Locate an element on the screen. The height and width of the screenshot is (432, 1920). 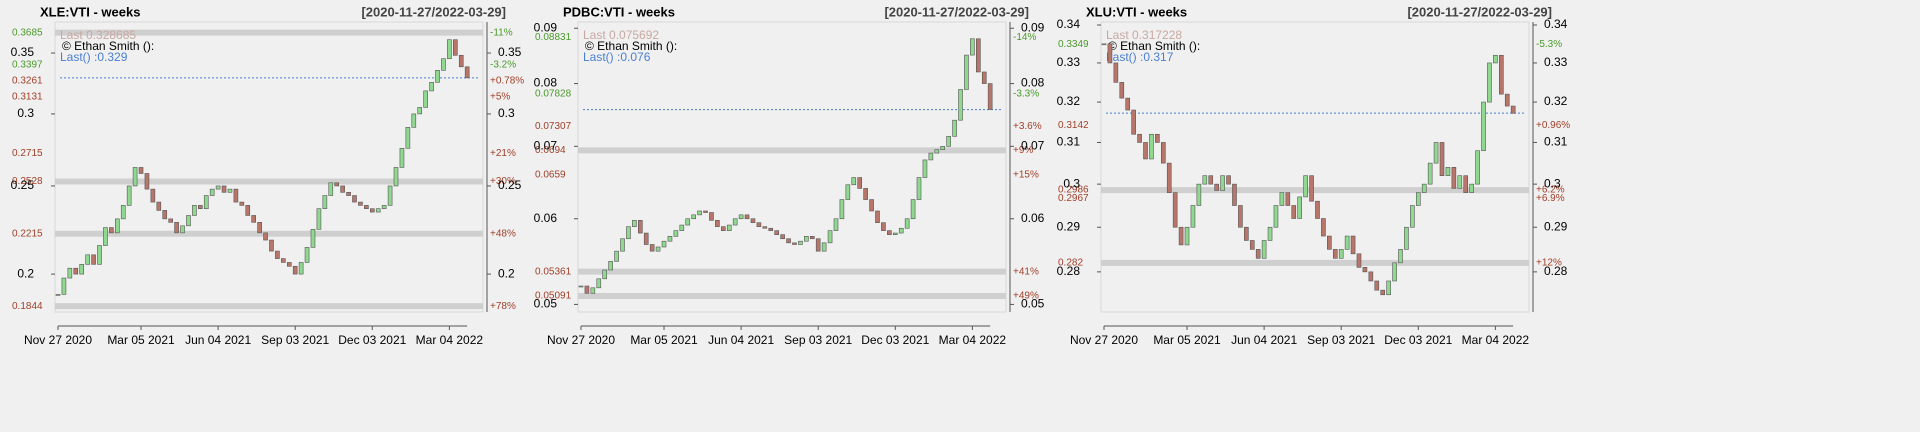
credit: © Ethan Smith (): is located at coordinates (108, 46).